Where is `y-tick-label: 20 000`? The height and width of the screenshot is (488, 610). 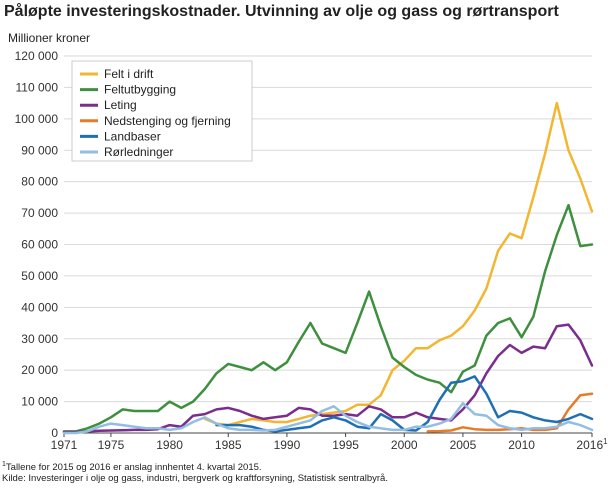
y-tick-label: 20 000 is located at coordinates (39, 370).